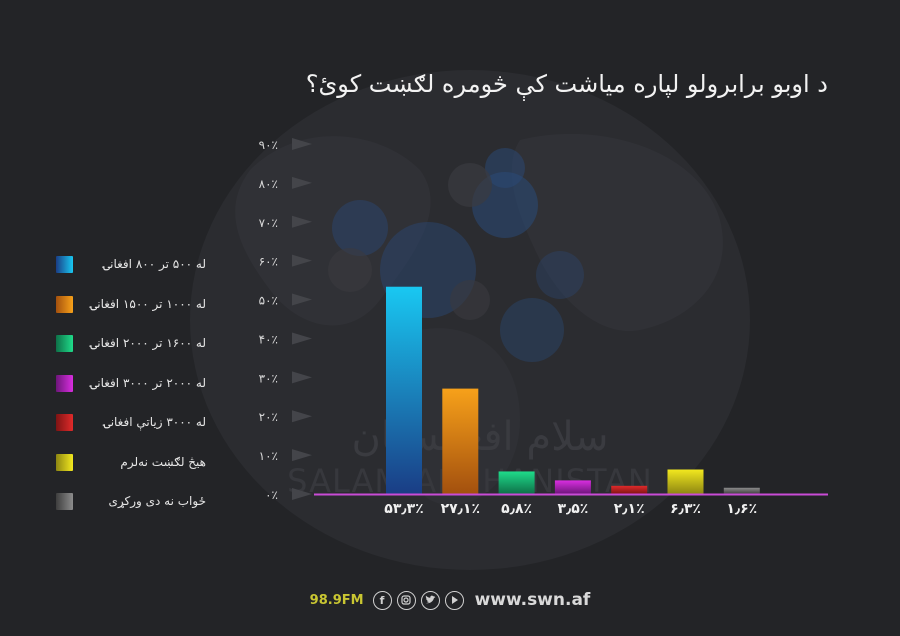 This screenshot has width=900, height=636. Describe the element at coordinates (268, 378) in the screenshot. I see `y-tick-label: ۳۰٪` at that location.